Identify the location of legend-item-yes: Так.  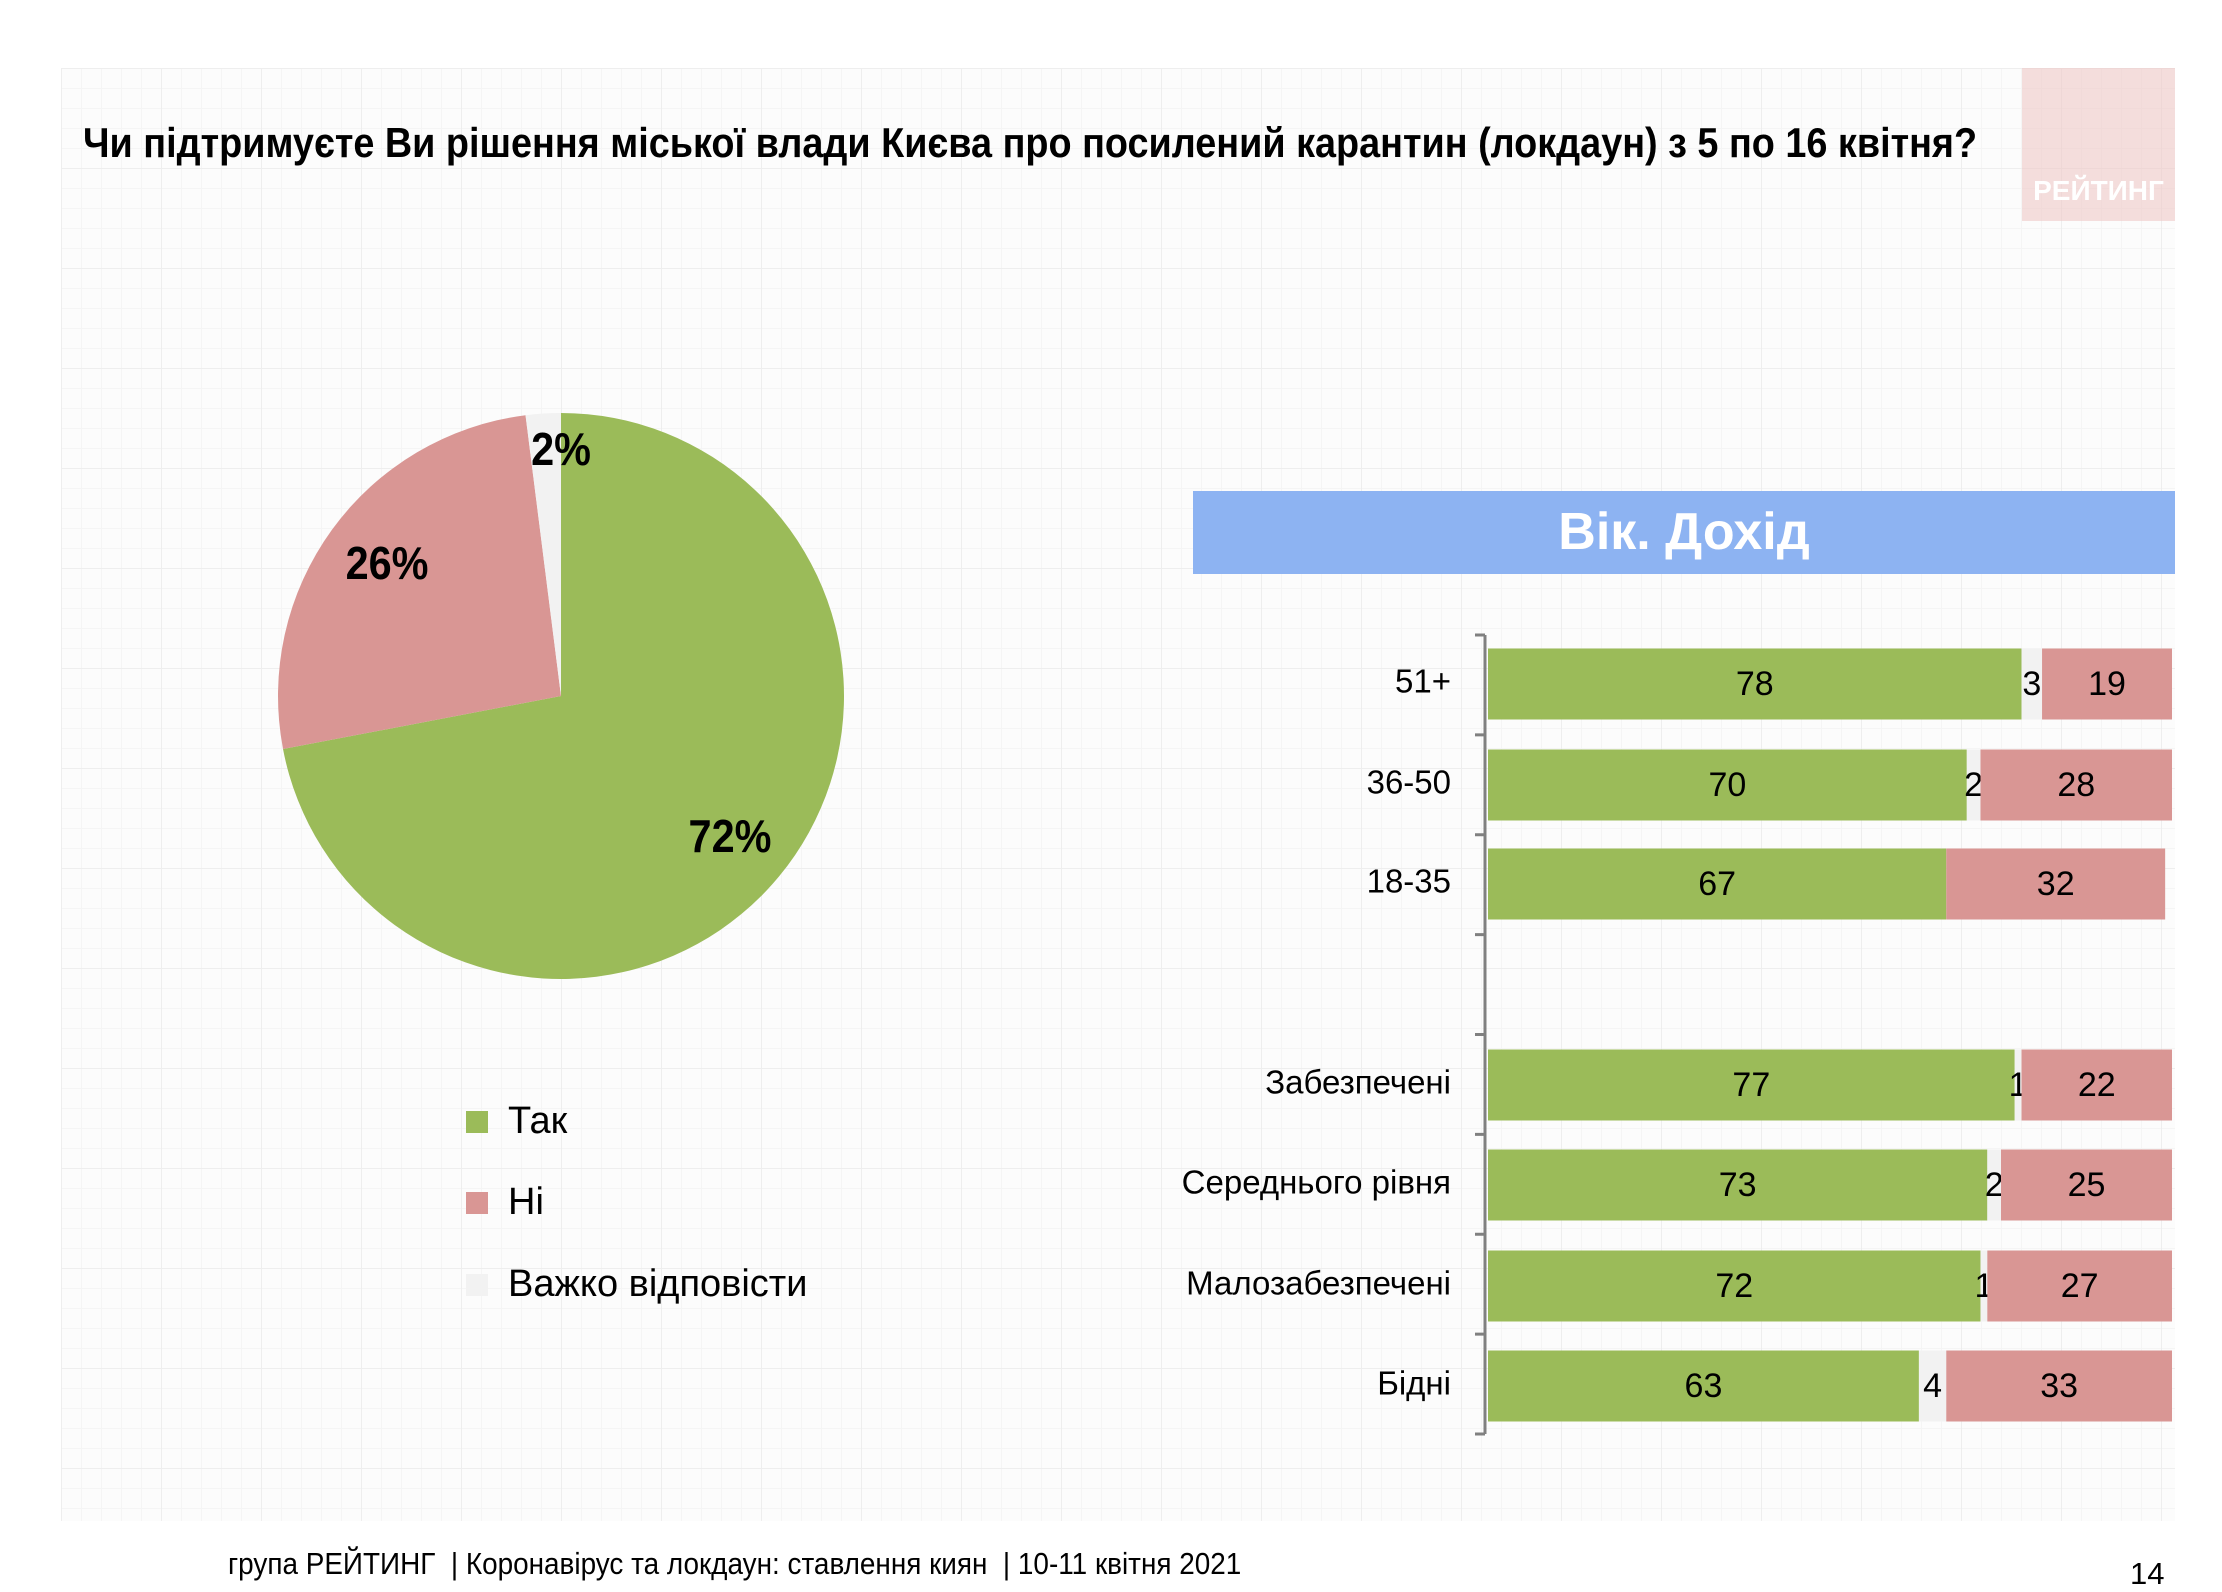
(516, 1121).